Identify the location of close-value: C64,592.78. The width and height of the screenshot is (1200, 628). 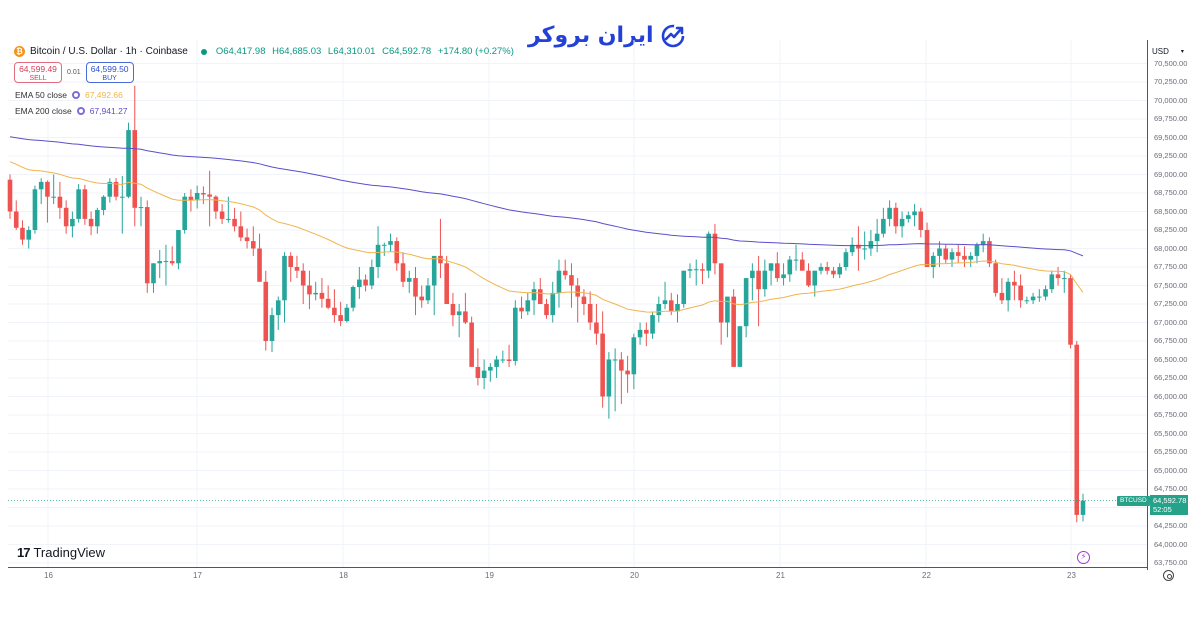
(407, 51).